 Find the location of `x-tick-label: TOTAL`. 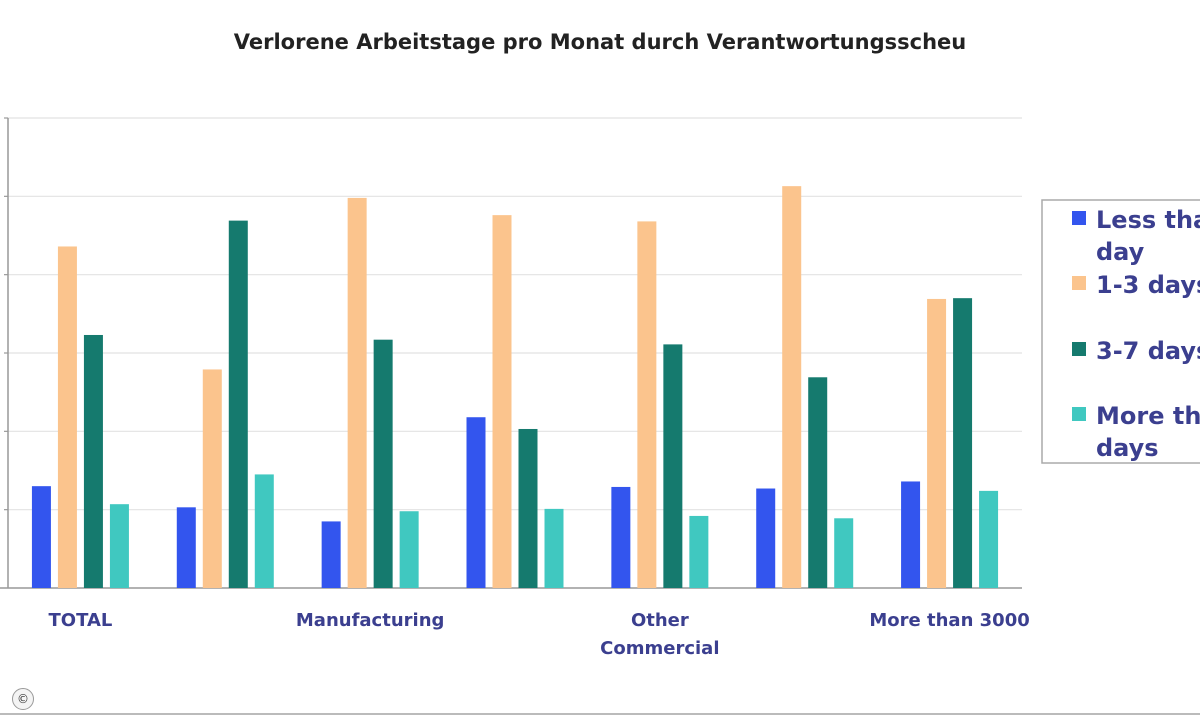

x-tick-label: TOTAL is located at coordinates (80, 620).